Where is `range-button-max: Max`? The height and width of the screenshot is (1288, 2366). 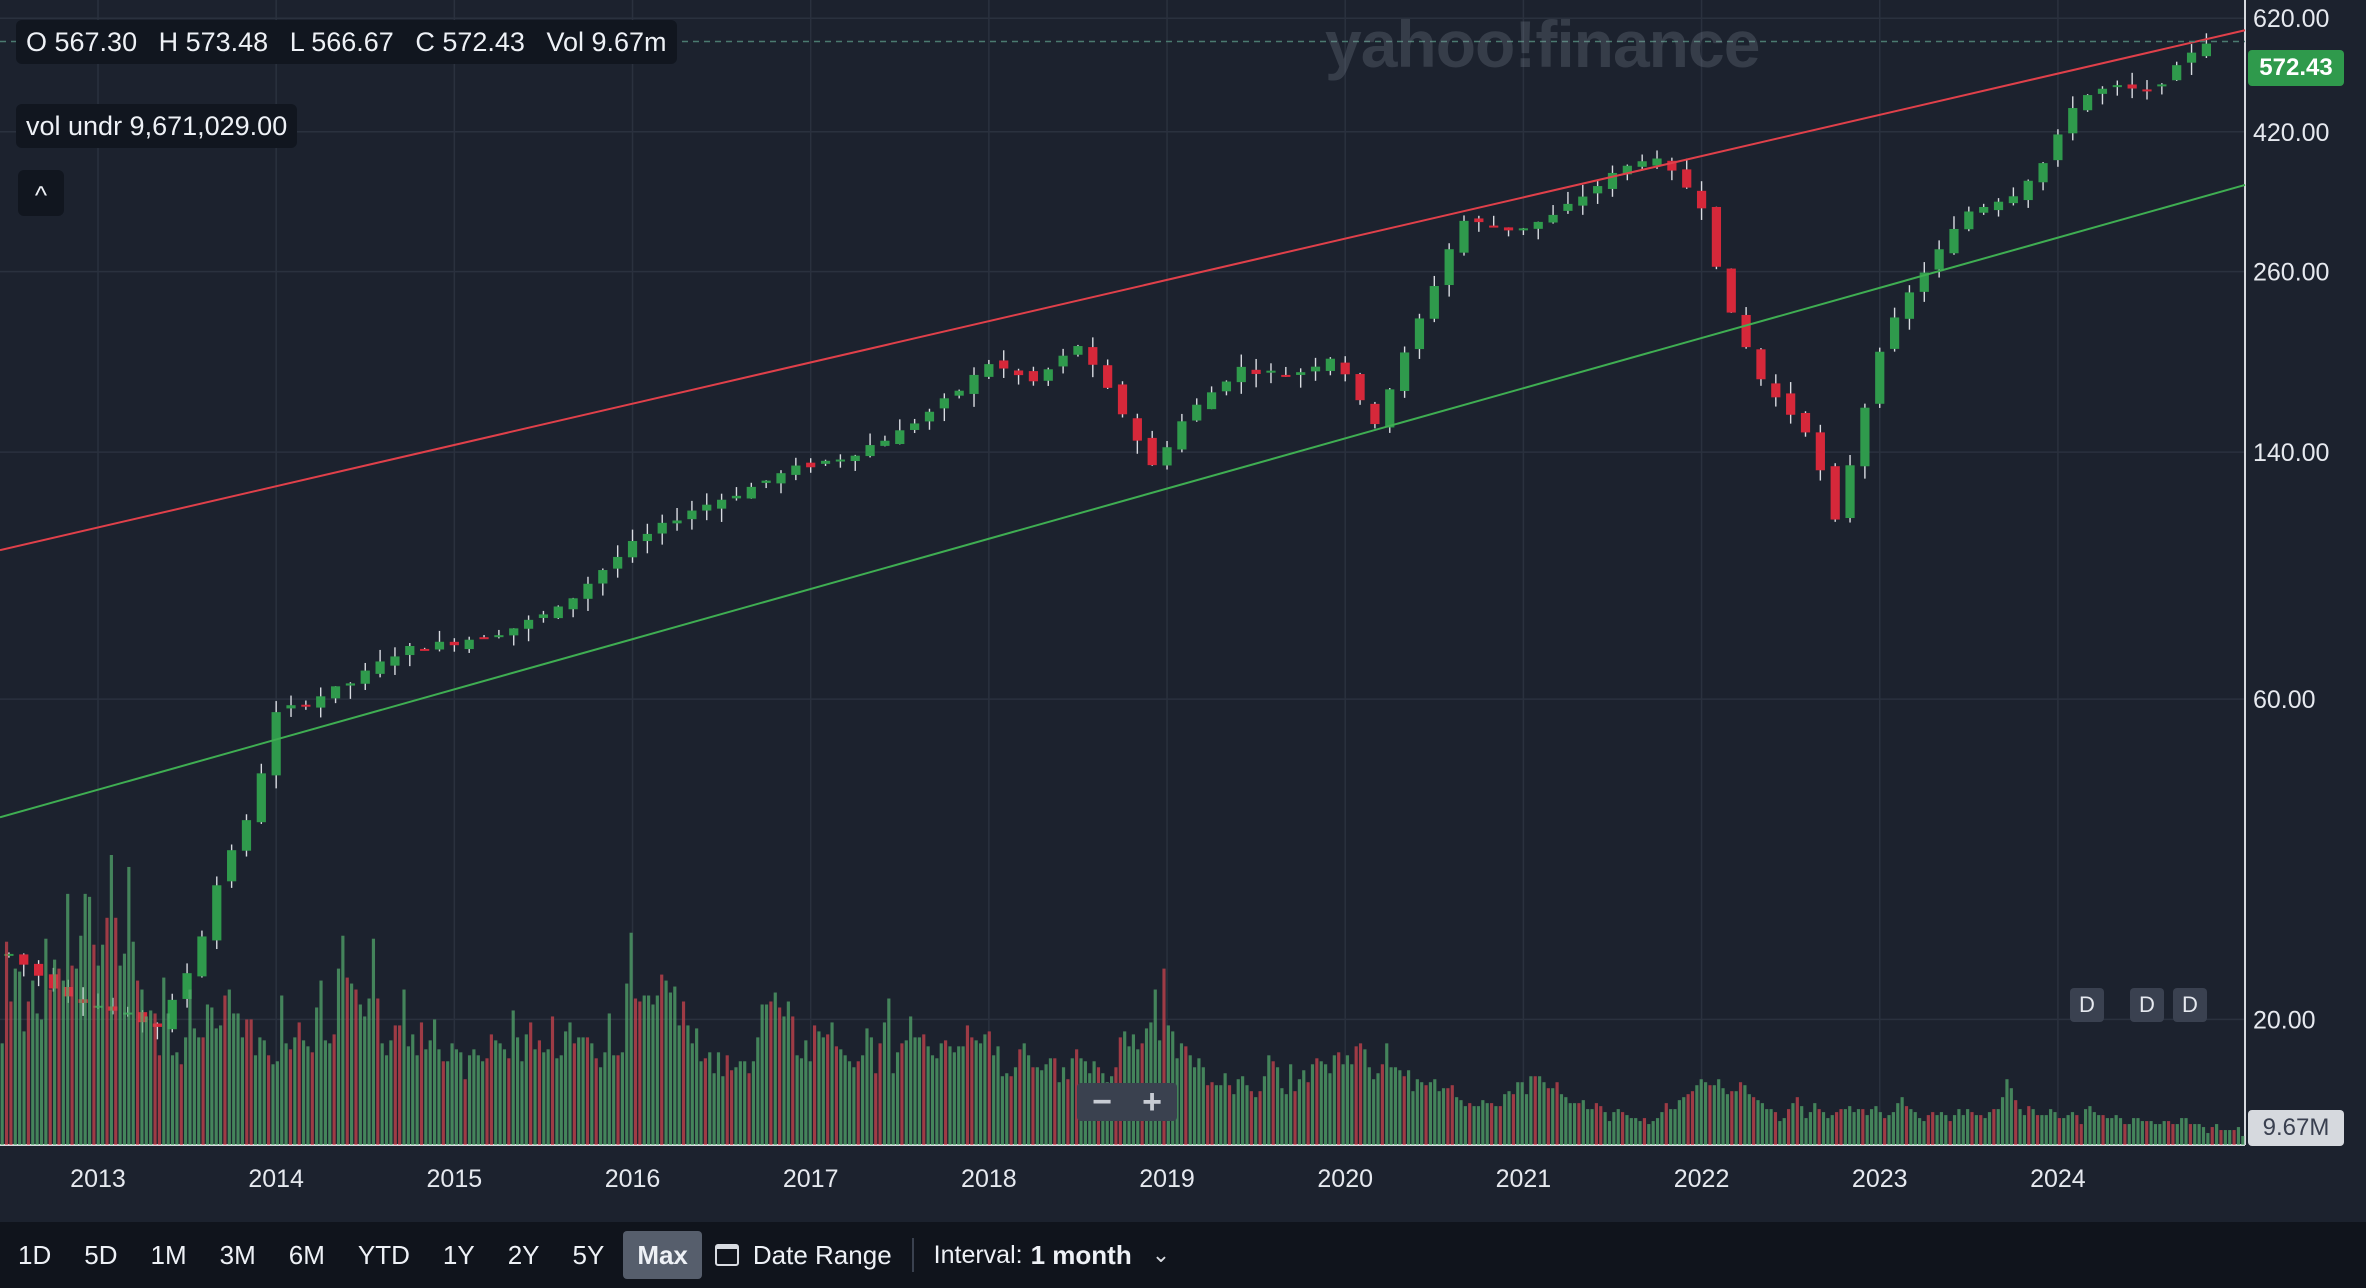
range-button-max: Max is located at coordinates (662, 1255).